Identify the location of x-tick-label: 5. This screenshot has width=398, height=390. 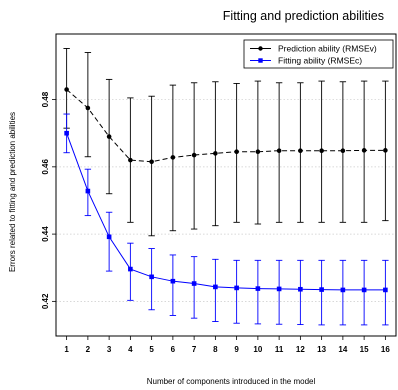
(151, 349).